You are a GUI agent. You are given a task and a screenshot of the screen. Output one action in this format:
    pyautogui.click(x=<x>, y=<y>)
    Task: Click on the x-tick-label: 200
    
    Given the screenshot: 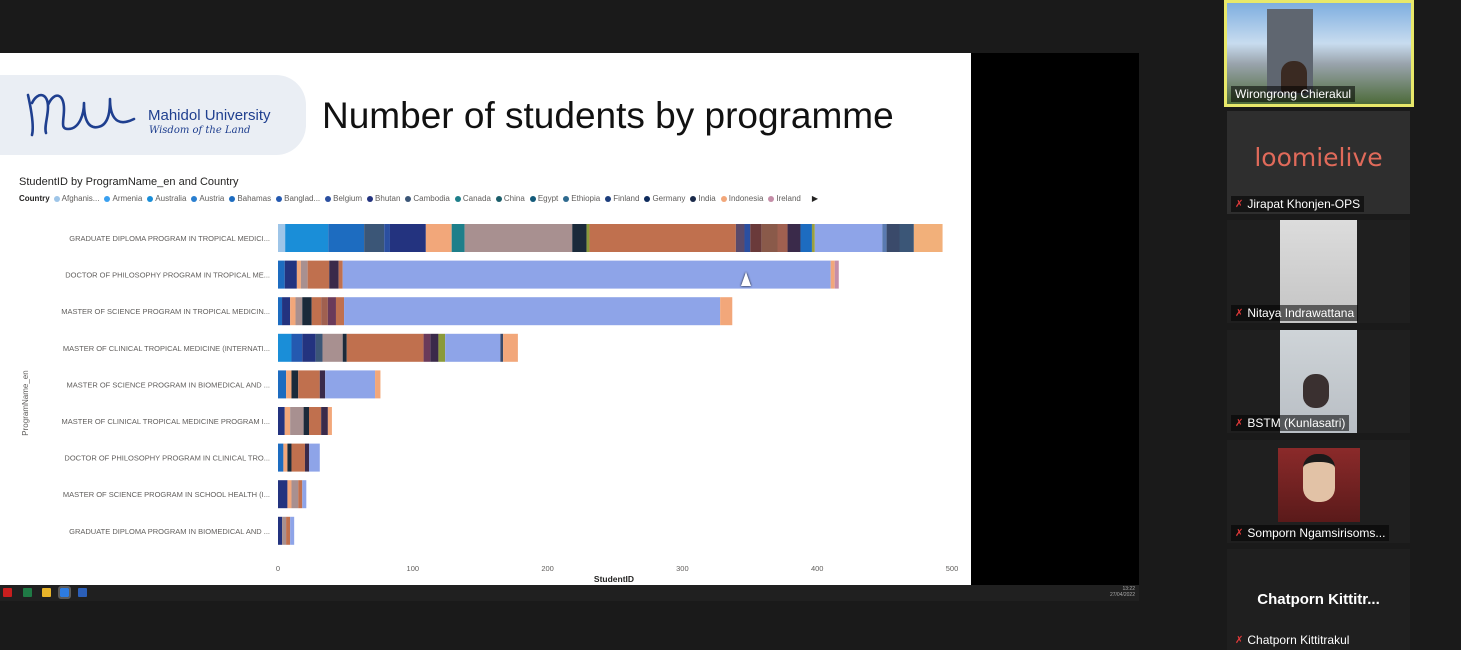 What is the action you would take?
    pyautogui.click(x=547, y=568)
    